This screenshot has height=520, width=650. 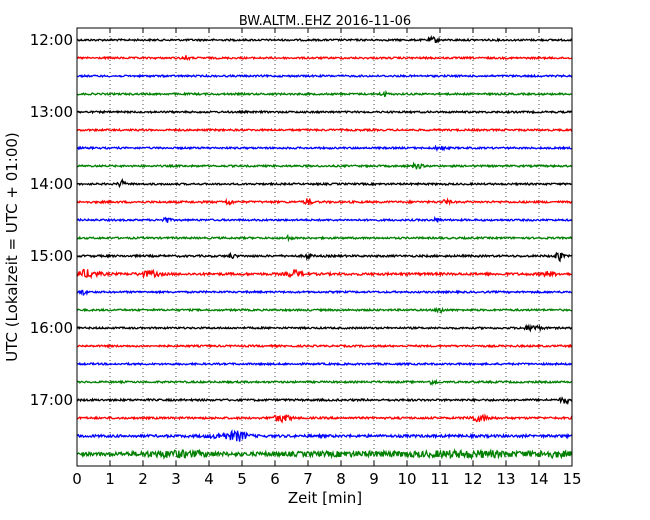 What do you see at coordinates (51, 112) in the screenshot?
I see `y-tick-label: 13:00` at bounding box center [51, 112].